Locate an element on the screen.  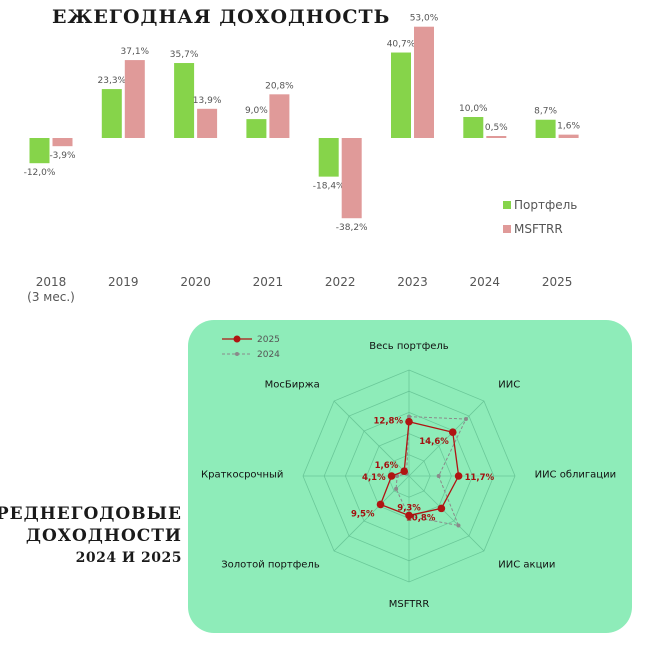
bar-msftrr-2019 is located at coordinates (134, 99).